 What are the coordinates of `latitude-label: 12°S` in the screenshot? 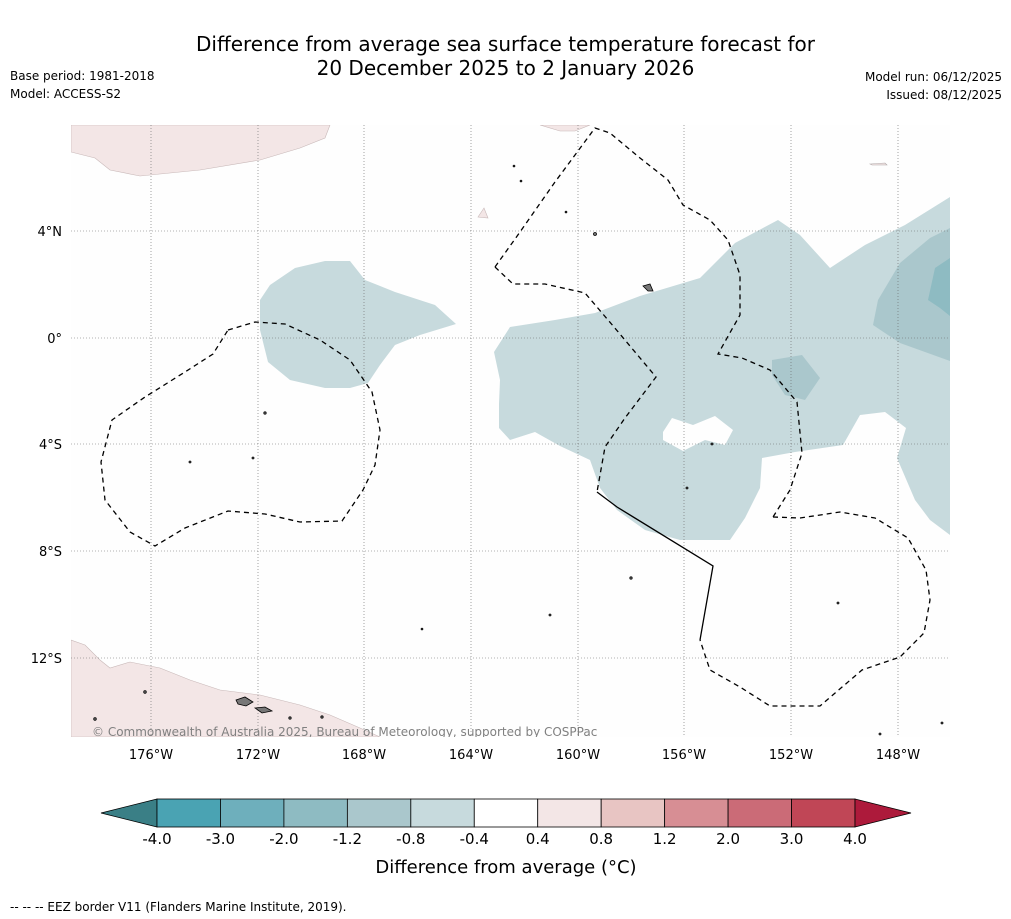 It's located at (46, 659).